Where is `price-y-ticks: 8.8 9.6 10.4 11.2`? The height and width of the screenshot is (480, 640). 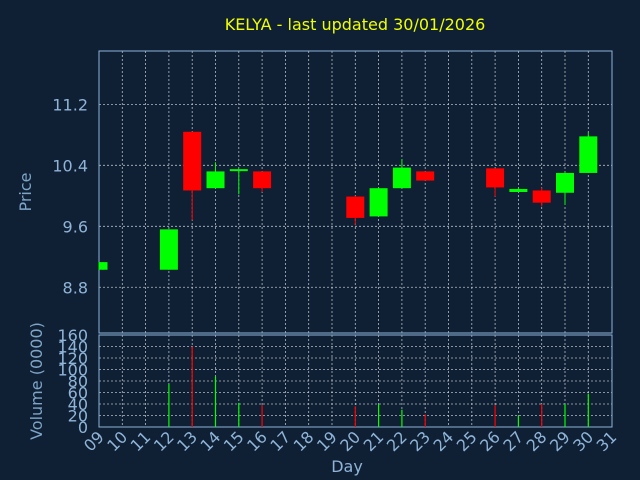 price-y-ticks: 8.8 9.6 10.4 11.2 is located at coordinates (70, 196).